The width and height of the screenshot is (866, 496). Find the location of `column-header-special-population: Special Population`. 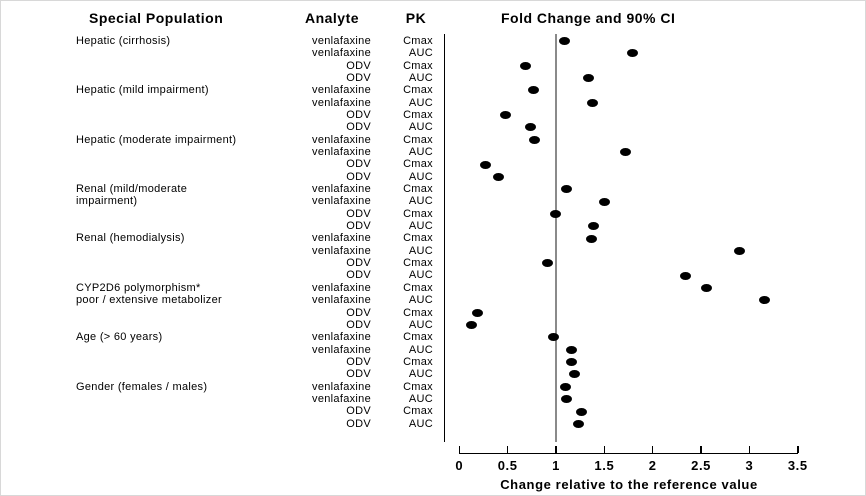

column-header-special-population: Special Population is located at coordinates (156, 18).